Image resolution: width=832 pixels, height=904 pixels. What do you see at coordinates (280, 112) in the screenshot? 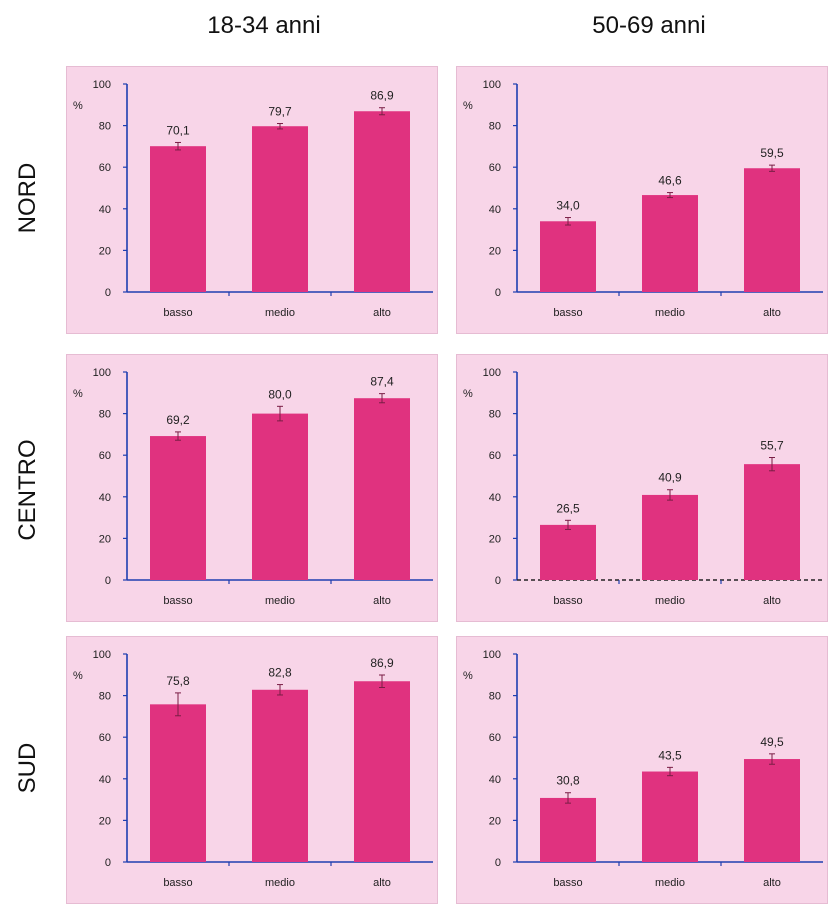
I see `data-label: 79,7` at bounding box center [280, 112].